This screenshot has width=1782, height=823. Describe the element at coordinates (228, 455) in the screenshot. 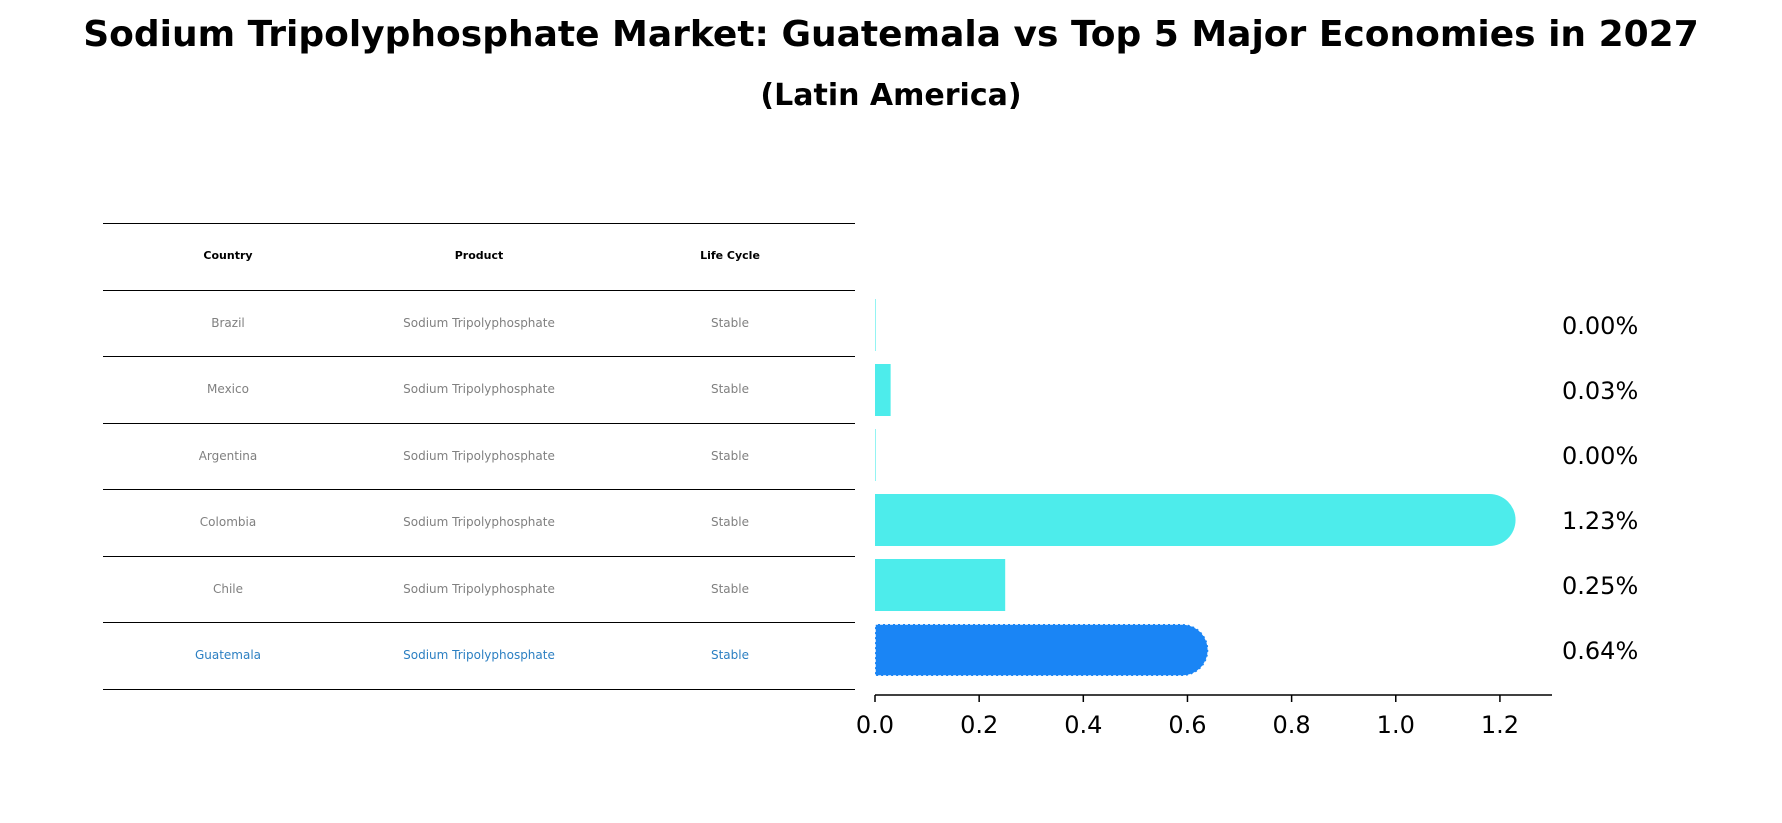

I see `table-cell-country: Argentina` at that location.